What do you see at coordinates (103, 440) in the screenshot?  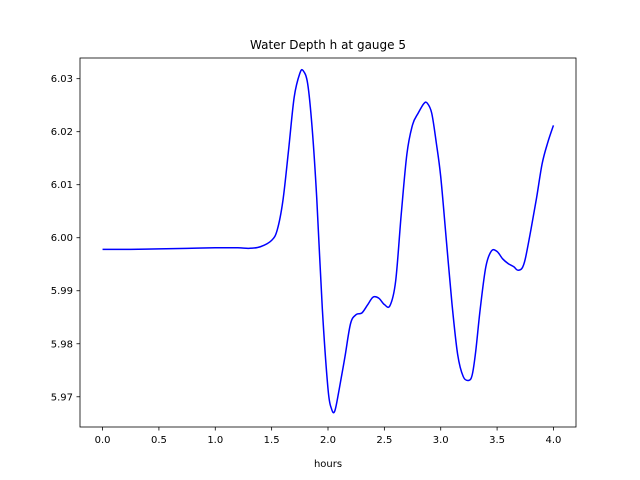 I see `x-tick-label: 0.0` at bounding box center [103, 440].